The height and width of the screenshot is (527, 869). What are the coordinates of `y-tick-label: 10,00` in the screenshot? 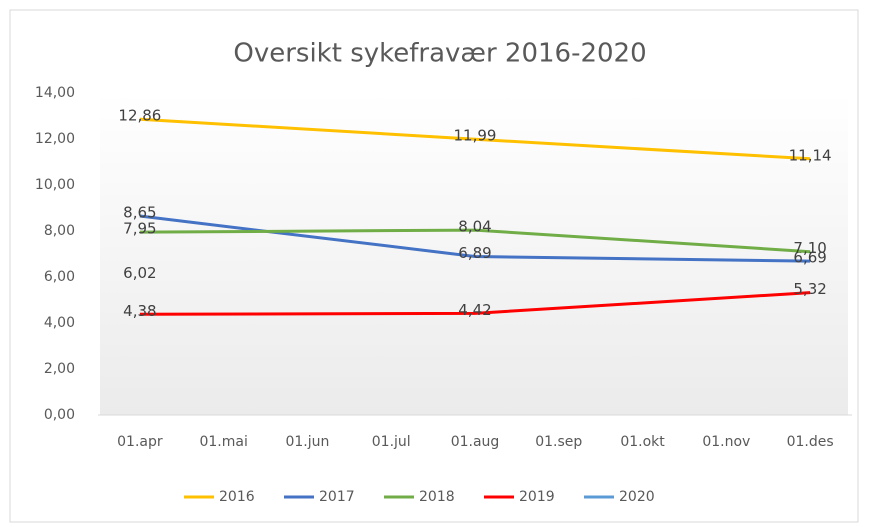 It's located at (55, 185).